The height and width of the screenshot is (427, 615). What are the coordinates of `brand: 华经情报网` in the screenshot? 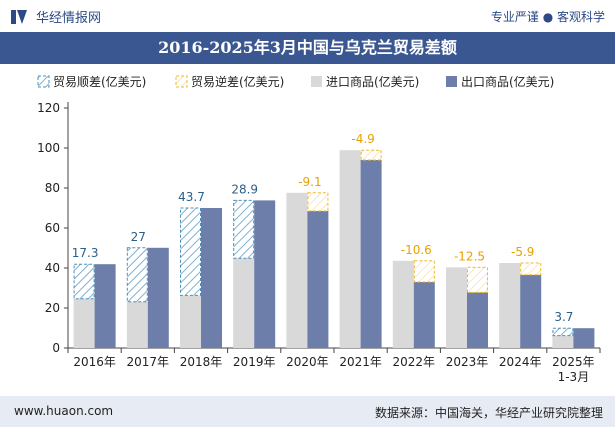 It's located at (55, 16).